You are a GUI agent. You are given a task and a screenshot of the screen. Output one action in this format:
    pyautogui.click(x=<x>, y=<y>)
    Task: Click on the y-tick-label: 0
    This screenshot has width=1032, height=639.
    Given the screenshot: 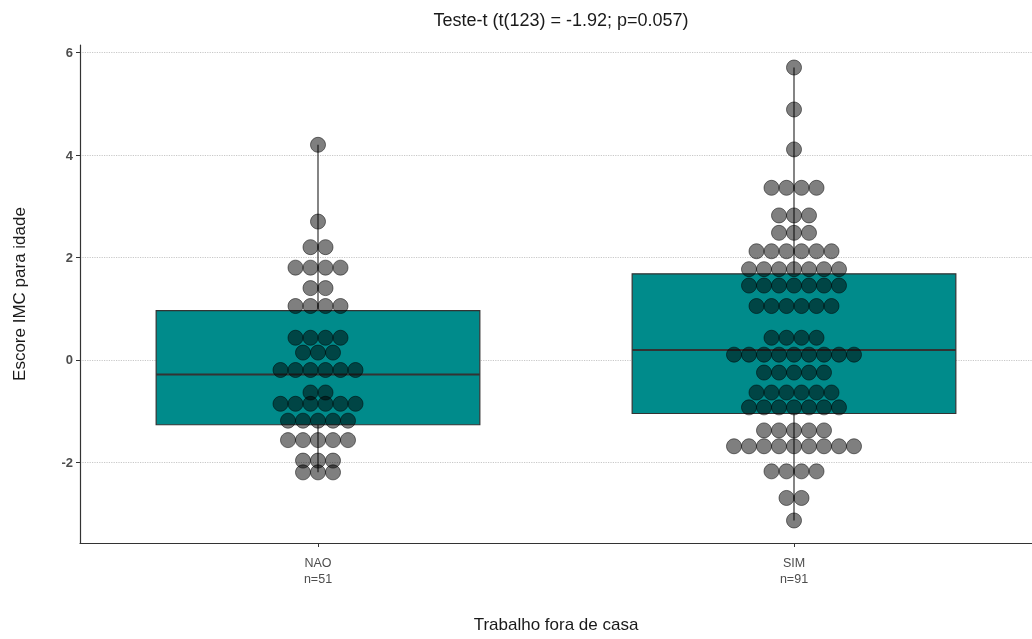 What is the action you would take?
    pyautogui.click(x=69, y=360)
    